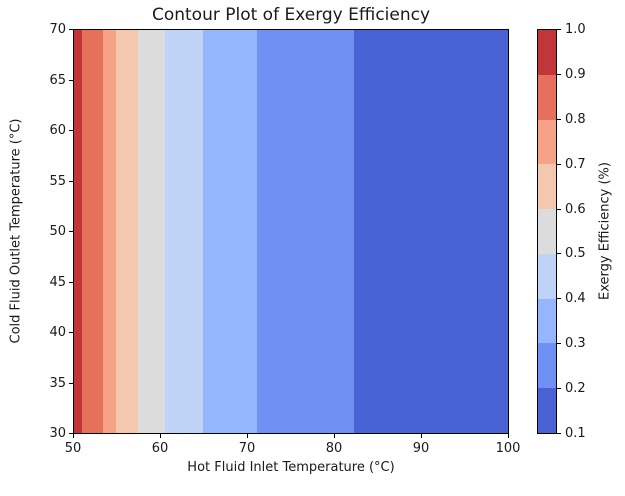 The height and width of the screenshot is (496, 625). Describe the element at coordinates (57, 80) in the screenshot. I see `tick-label: 65` at that location.